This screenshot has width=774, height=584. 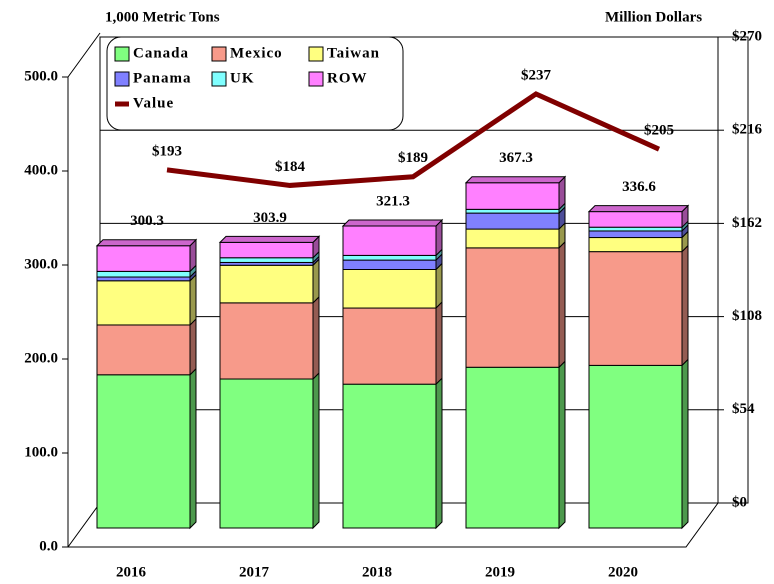 I want to click on y2-tick-label: $270, so click(x=747, y=36).